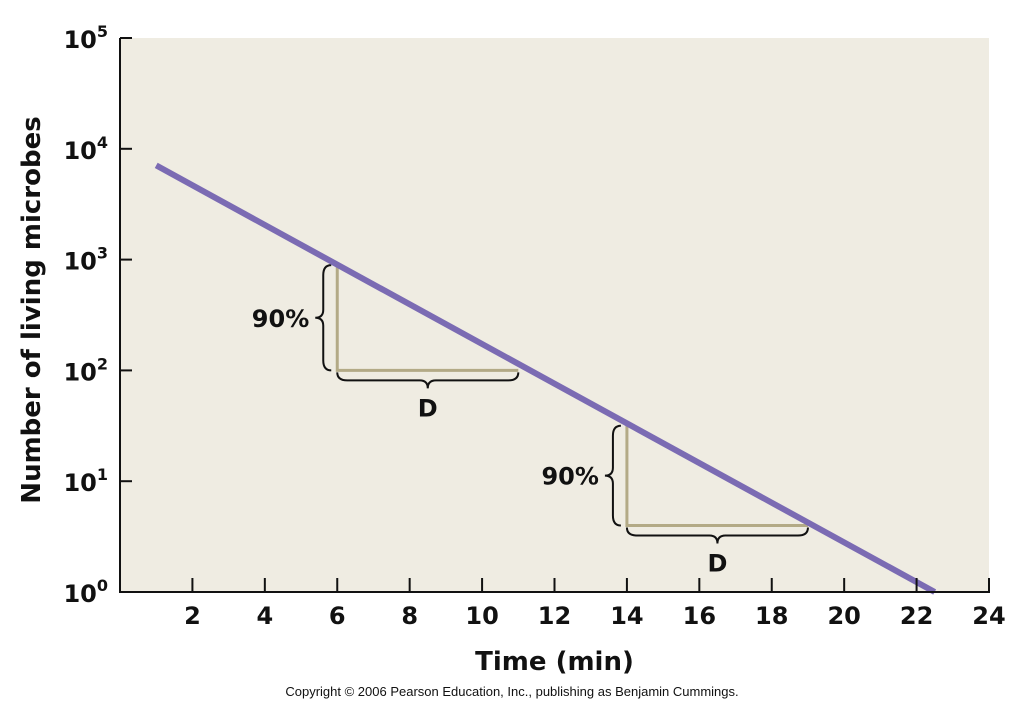 This screenshot has width=1024, height=719. I want to click on x-tick-label: 2, so click(192, 616).